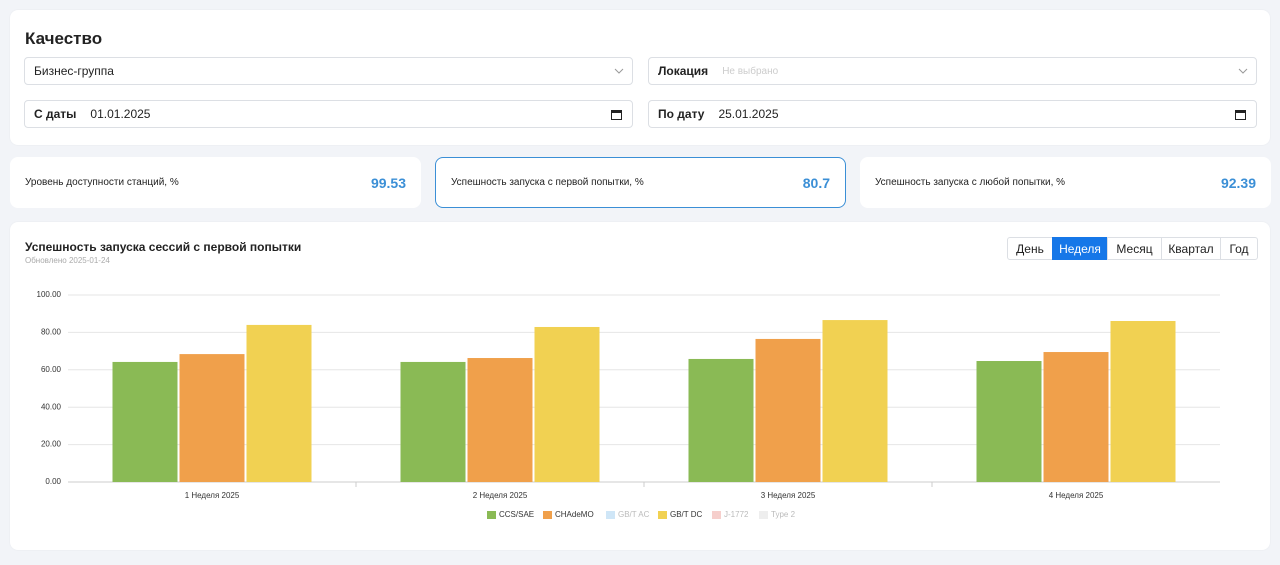 This screenshot has width=1280, height=565. What do you see at coordinates (51, 444) in the screenshot?
I see `y-tick-label: 20.00` at bounding box center [51, 444].